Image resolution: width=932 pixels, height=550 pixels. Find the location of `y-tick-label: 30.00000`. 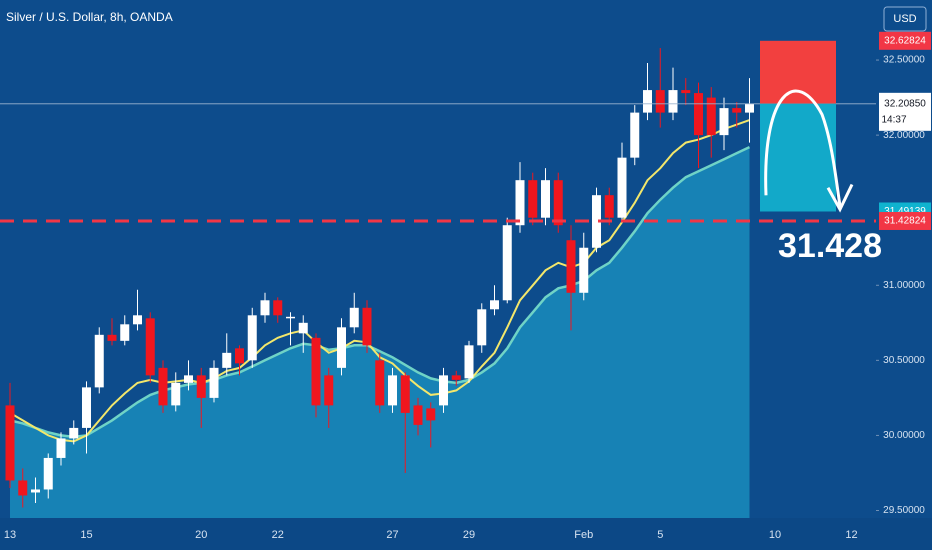

y-tick-label: 30.00000 is located at coordinates (904, 435).